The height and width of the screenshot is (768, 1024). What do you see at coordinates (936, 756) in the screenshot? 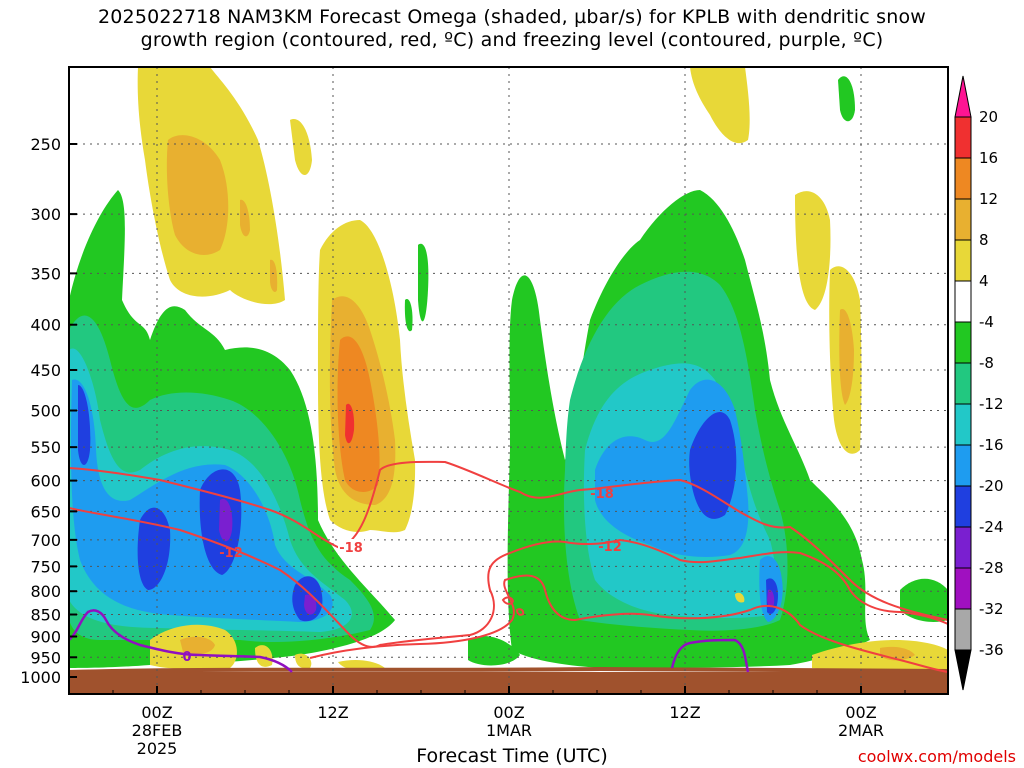
I see `credit-link: coolwx.com/models` at bounding box center [936, 756].